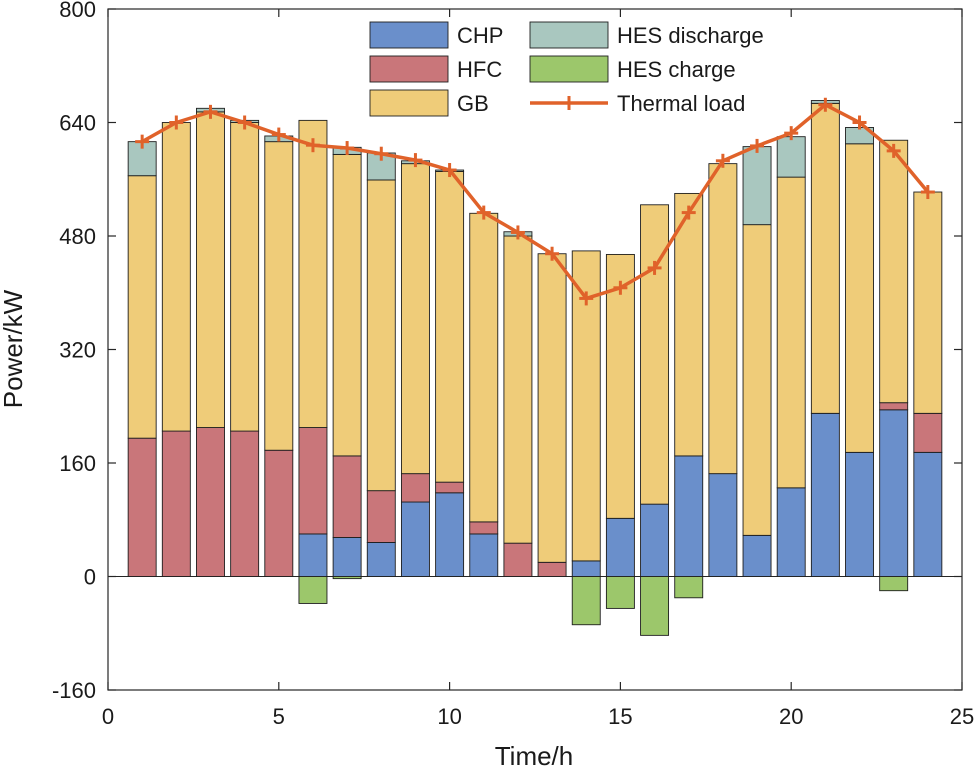  Describe the element at coordinates (77, 123) in the screenshot. I see `y-tick-label: 640` at that location.